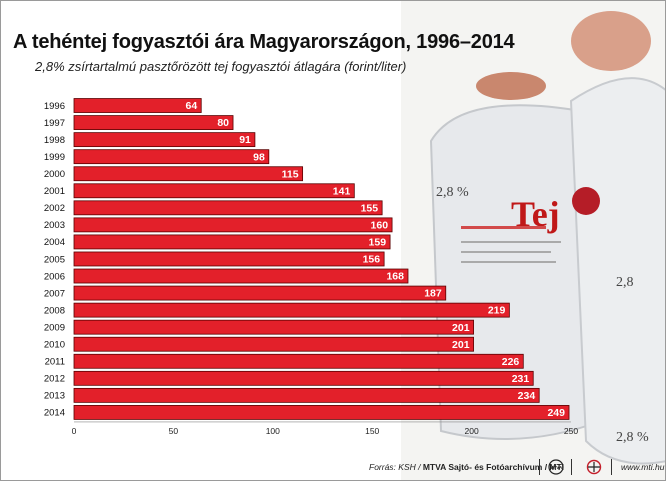 This screenshot has height=481, width=666. What do you see at coordinates (571, 431) in the screenshot?
I see `x-tick-label: 250` at bounding box center [571, 431].